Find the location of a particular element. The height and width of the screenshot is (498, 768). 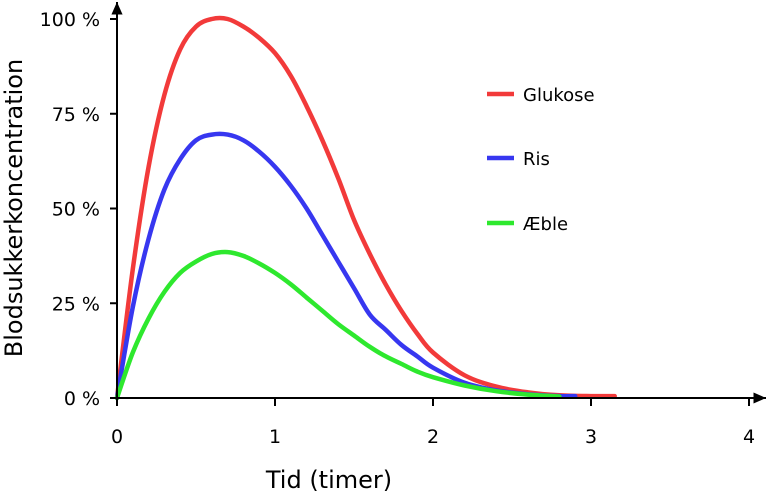

y-tick-label: 0 % is located at coordinates (82, 399).